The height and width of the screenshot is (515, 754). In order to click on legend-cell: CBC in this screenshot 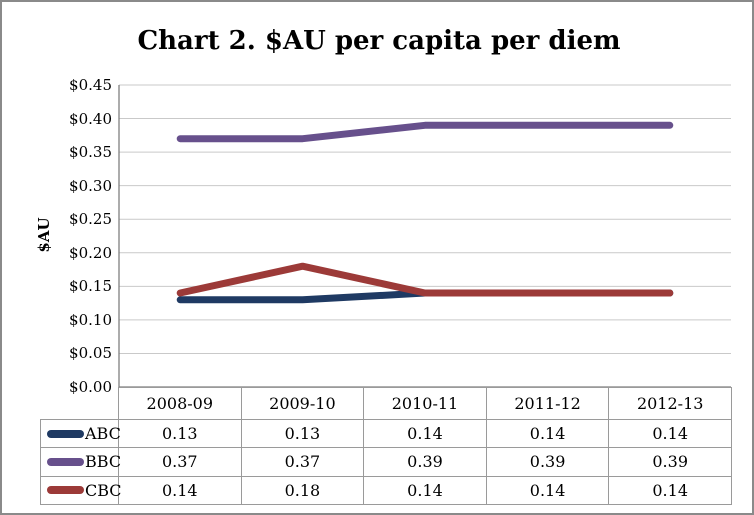, I will do `click(81, 490)`.